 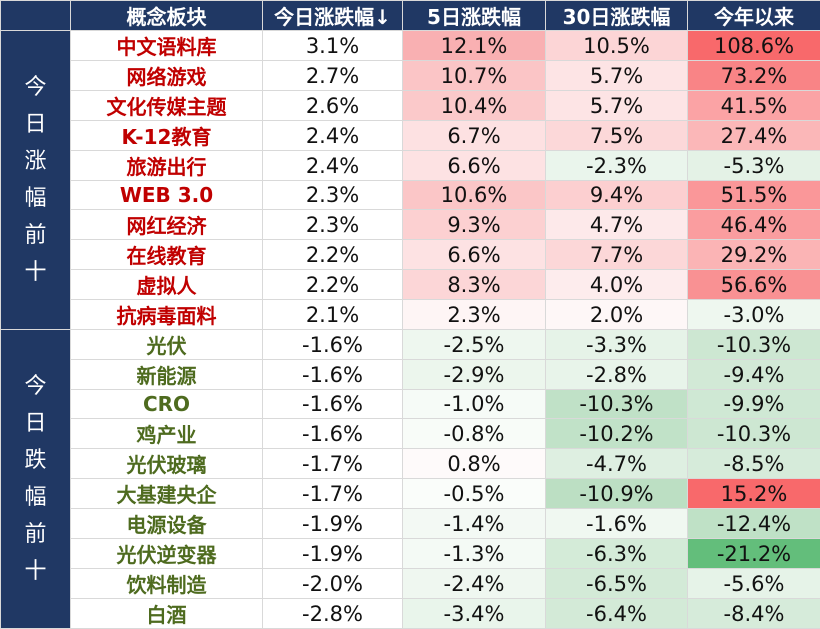 What do you see at coordinates (167, 434) in the screenshot?
I see `concept-name-cell: 鸡产业` at bounding box center [167, 434].